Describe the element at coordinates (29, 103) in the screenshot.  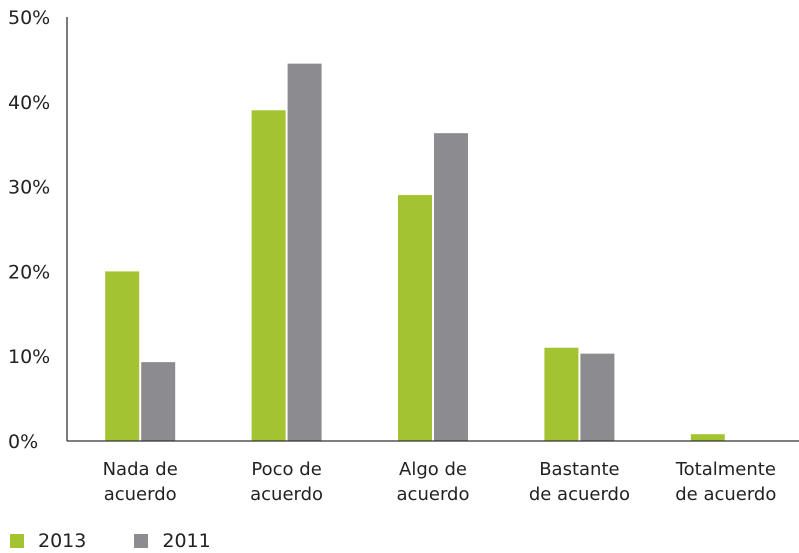
I see `y-tick-label: 40%` at that location.